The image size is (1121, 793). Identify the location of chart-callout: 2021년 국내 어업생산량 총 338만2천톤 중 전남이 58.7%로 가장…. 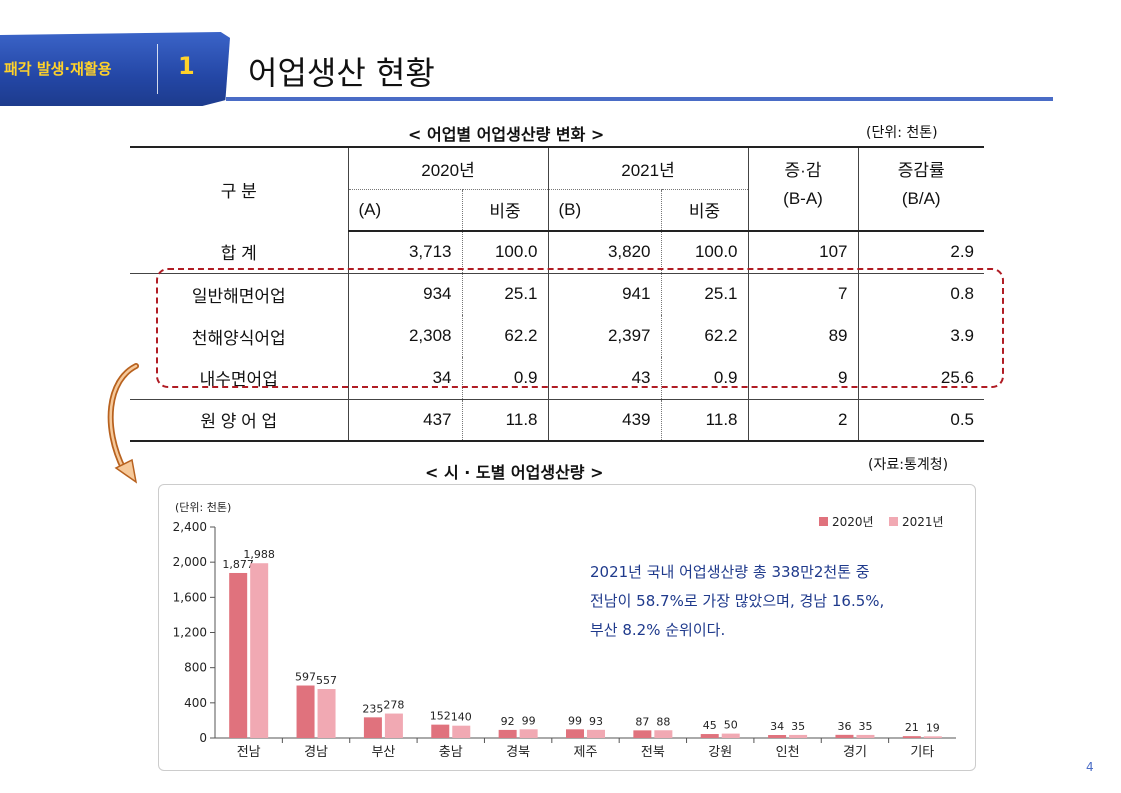
(780, 601).